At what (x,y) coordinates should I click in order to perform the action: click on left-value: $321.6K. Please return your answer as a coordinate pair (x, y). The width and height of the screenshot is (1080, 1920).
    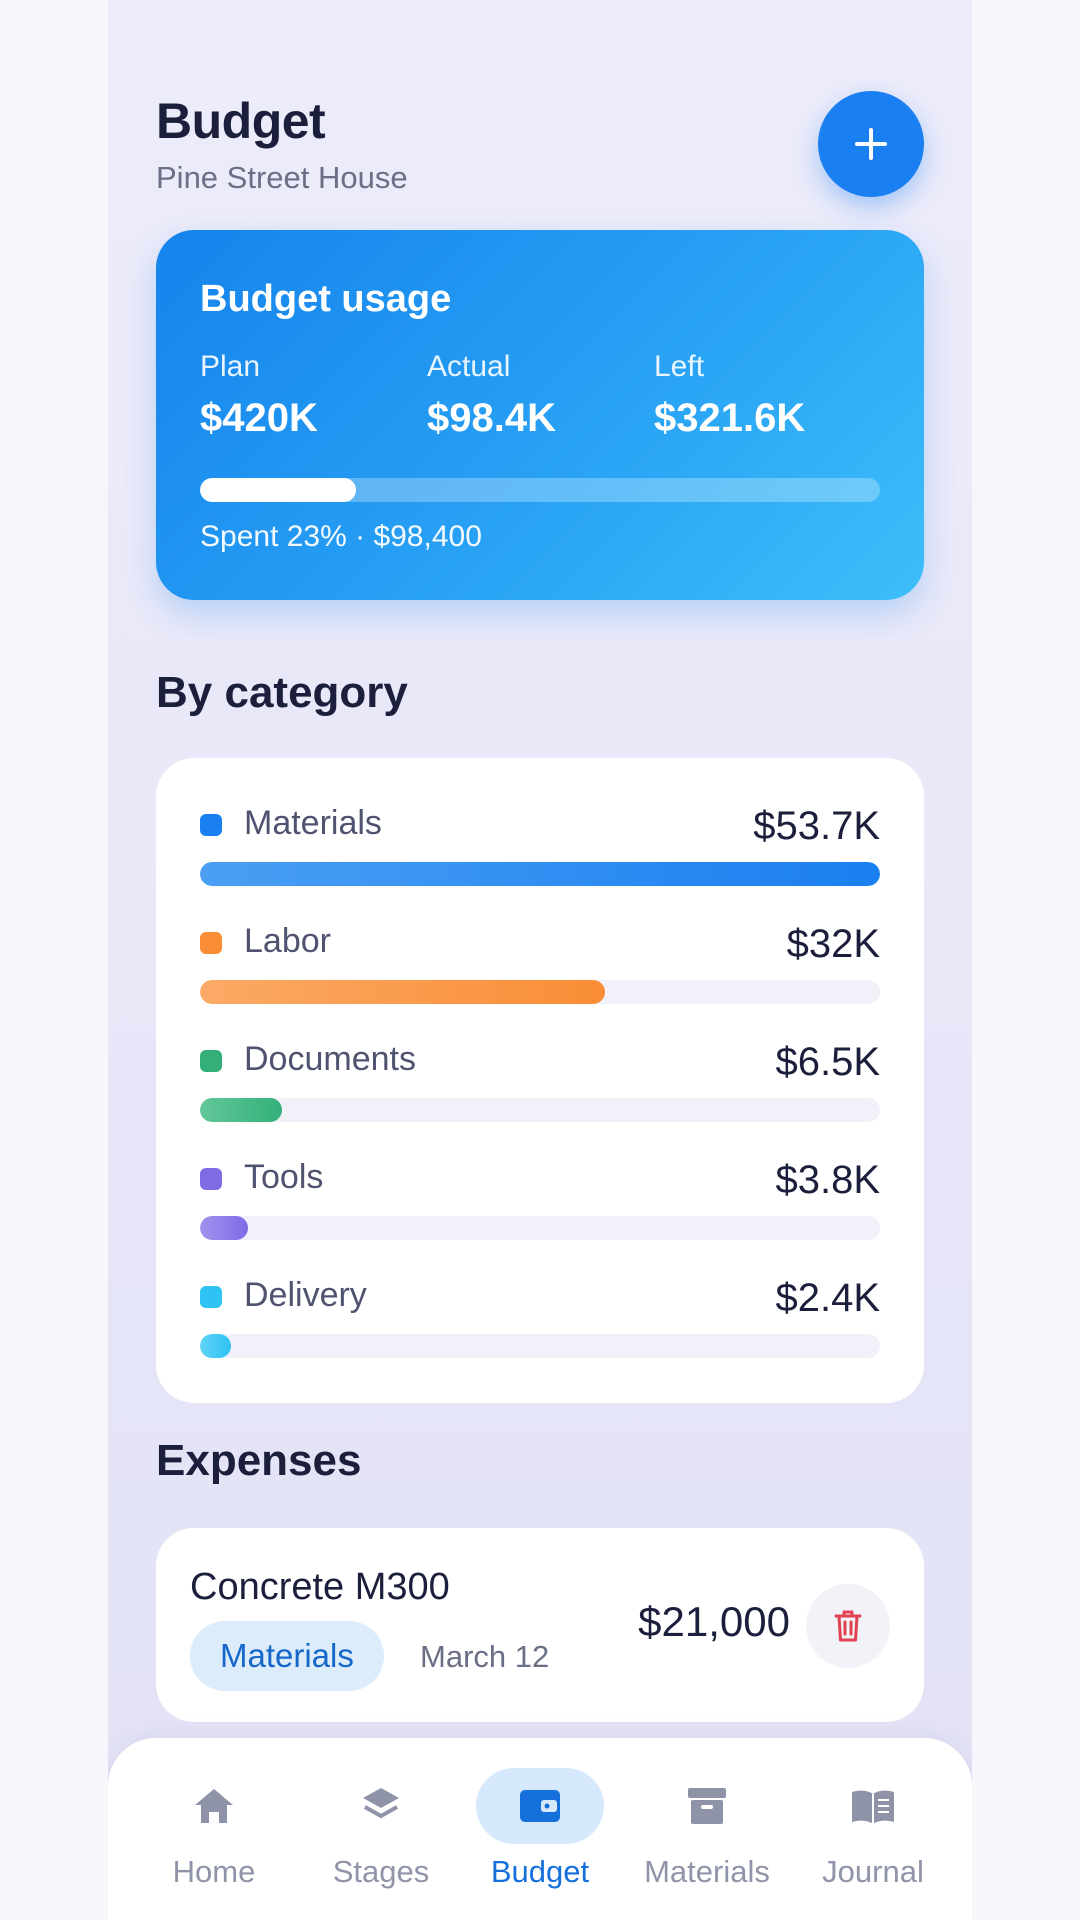
    Looking at the image, I should click on (729, 418).